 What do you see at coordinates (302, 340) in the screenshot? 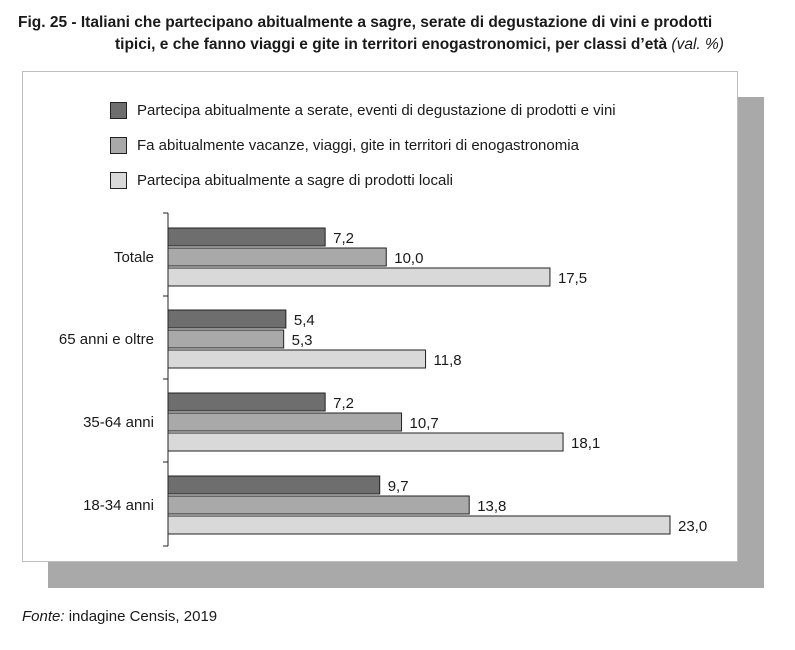
I see `data-label-65-anni-e-oltre-series-2: 5,3` at bounding box center [302, 340].